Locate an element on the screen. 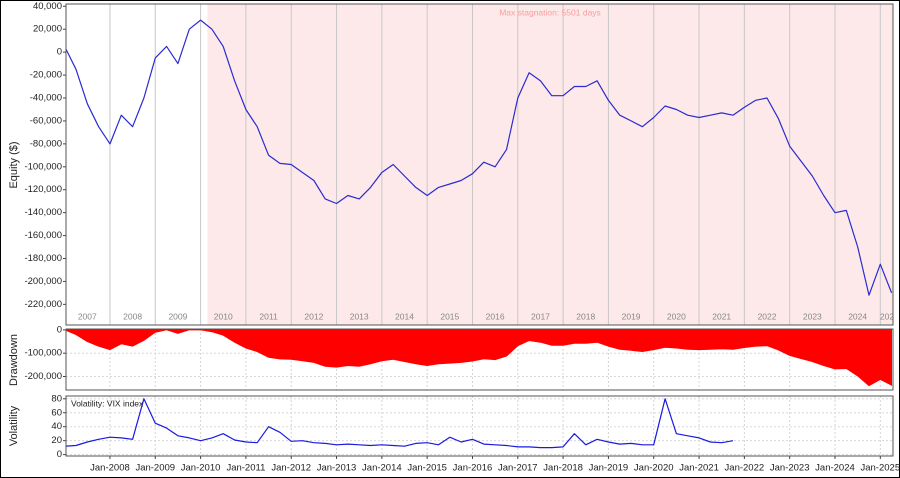 This screenshot has width=900, height=478. year-label: 2015 is located at coordinates (449, 316).